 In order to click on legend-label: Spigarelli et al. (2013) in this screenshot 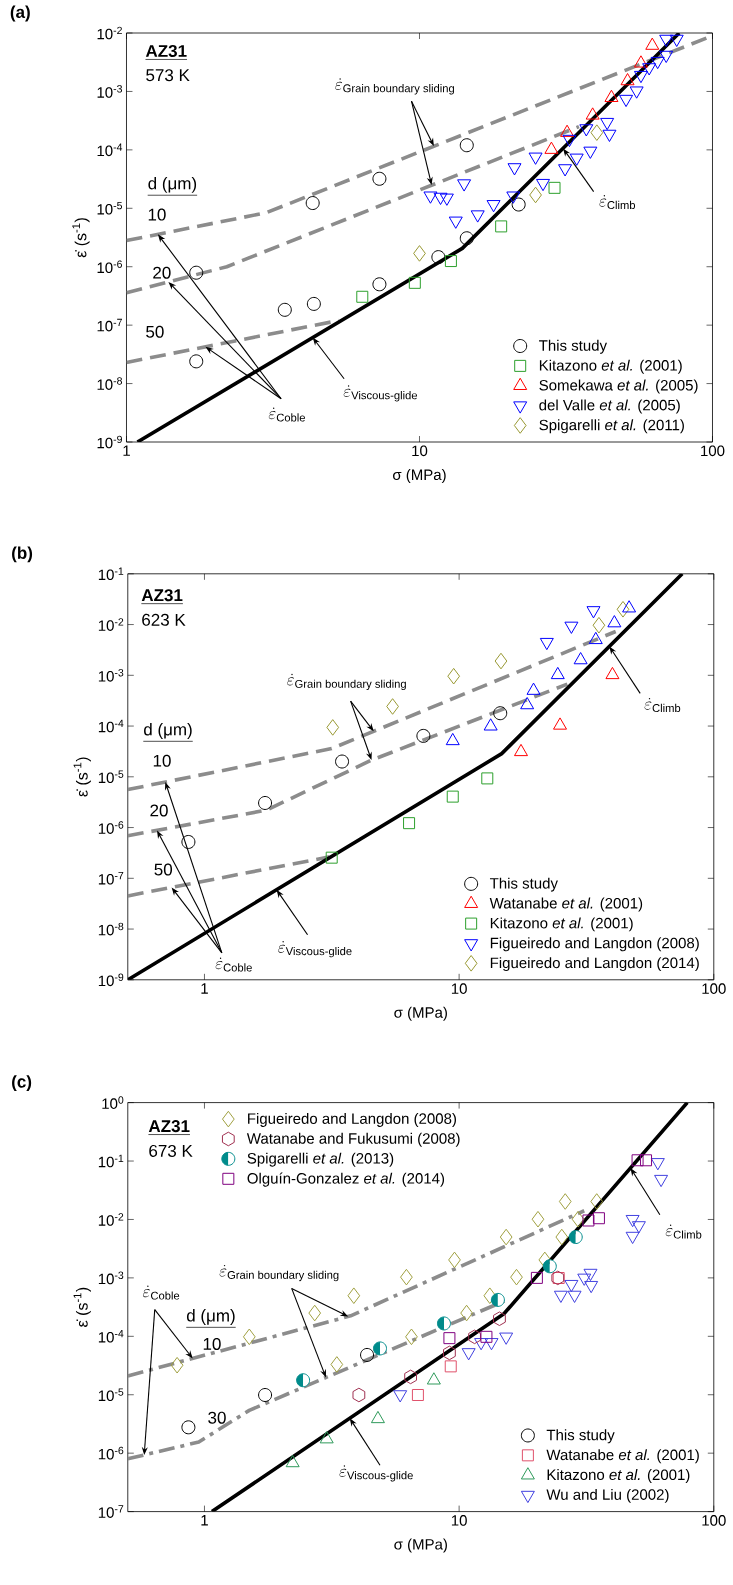, I will do `click(320, 1159)`.